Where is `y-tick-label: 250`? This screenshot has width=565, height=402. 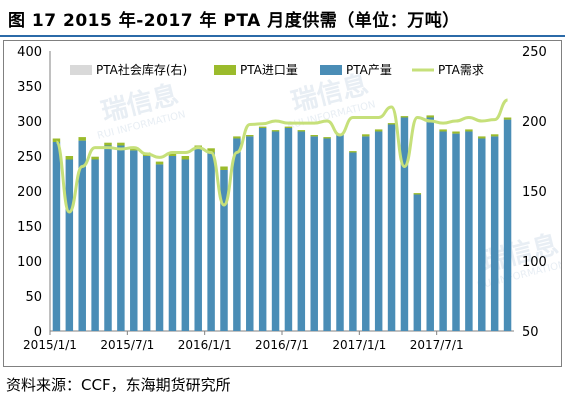
y-tick-label: 250 is located at coordinates (29, 157).